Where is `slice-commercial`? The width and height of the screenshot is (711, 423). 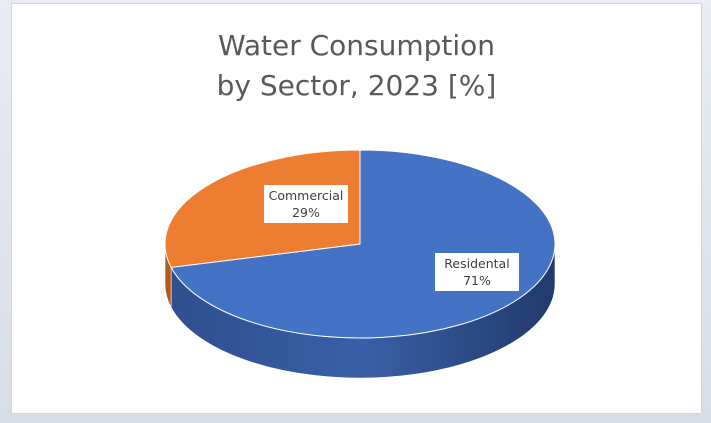
slice-commercial is located at coordinates (262, 208).